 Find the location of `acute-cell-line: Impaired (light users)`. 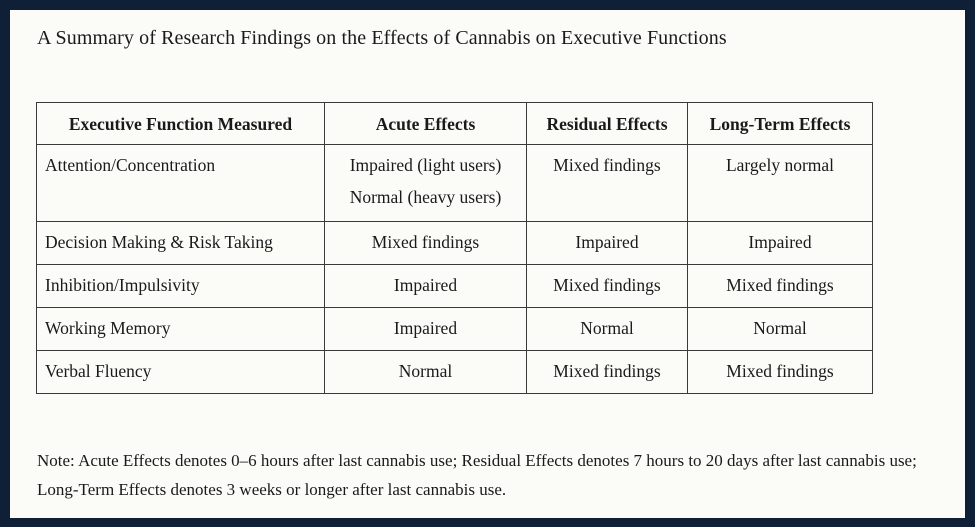

acute-cell-line: Impaired (light users) is located at coordinates (425, 165).